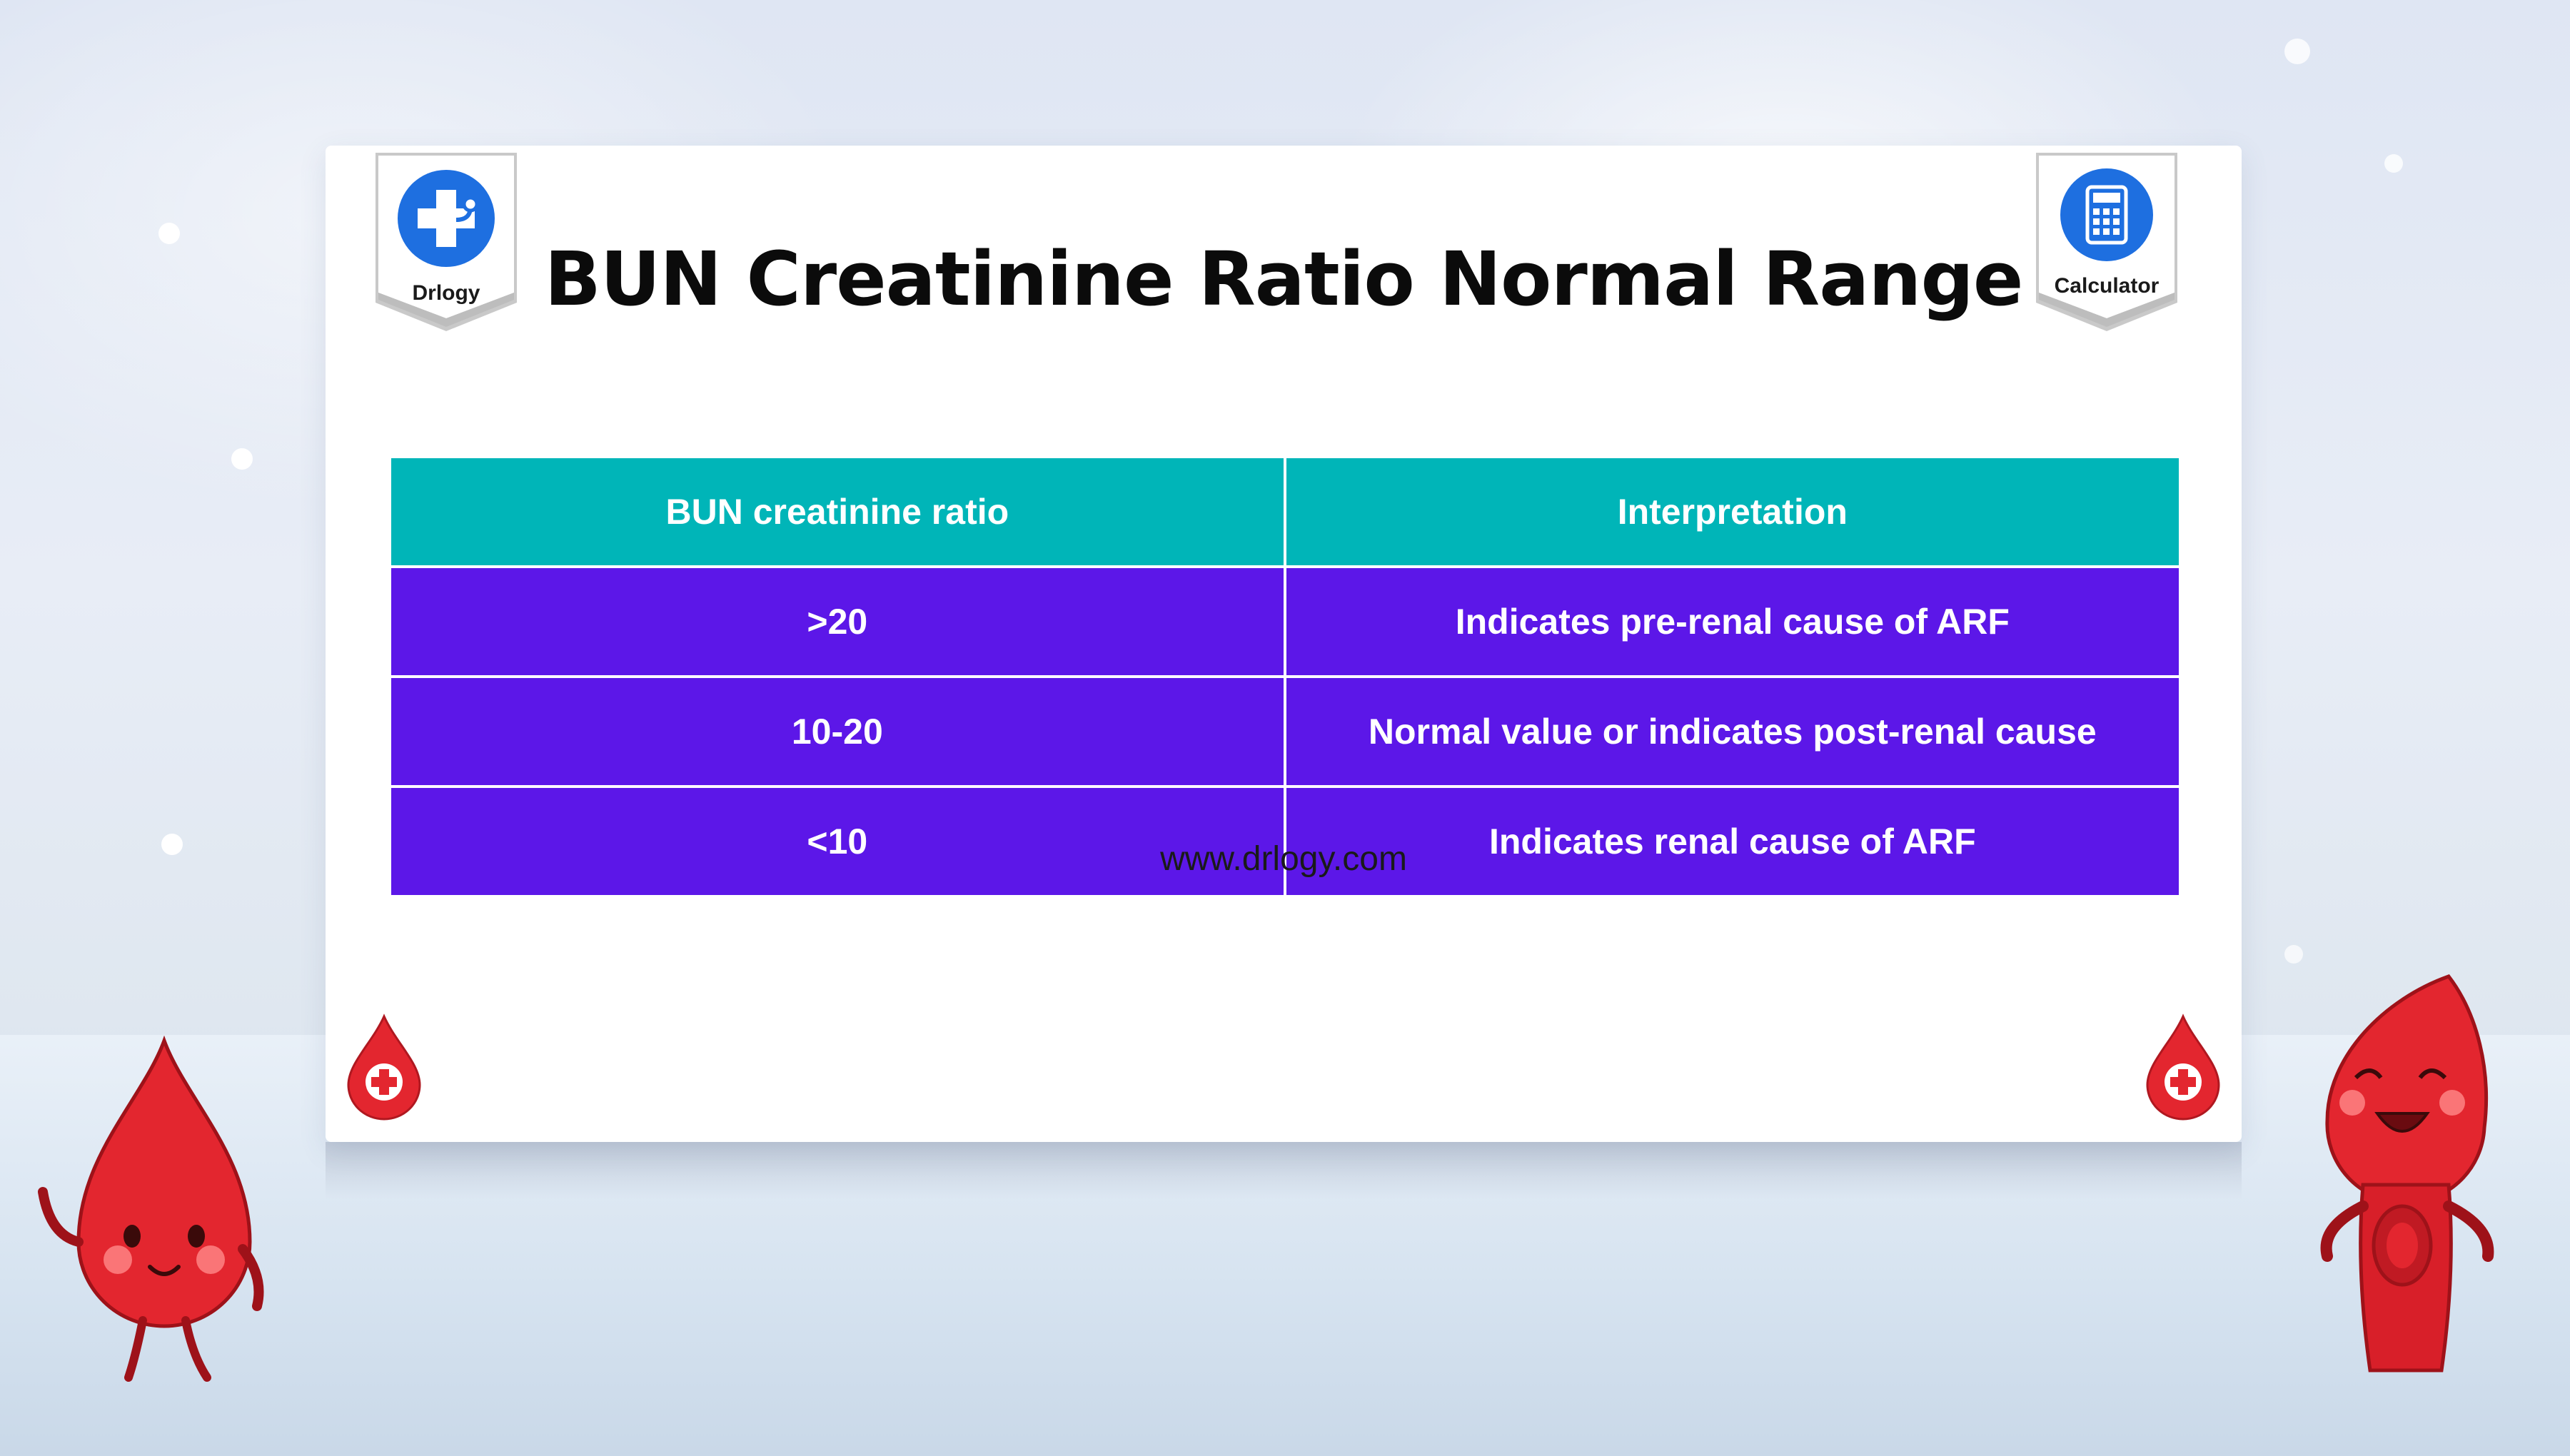 Image resolution: width=2570 pixels, height=1456 pixels. I want to click on blood-drop-mascot, so click(151, 1208).